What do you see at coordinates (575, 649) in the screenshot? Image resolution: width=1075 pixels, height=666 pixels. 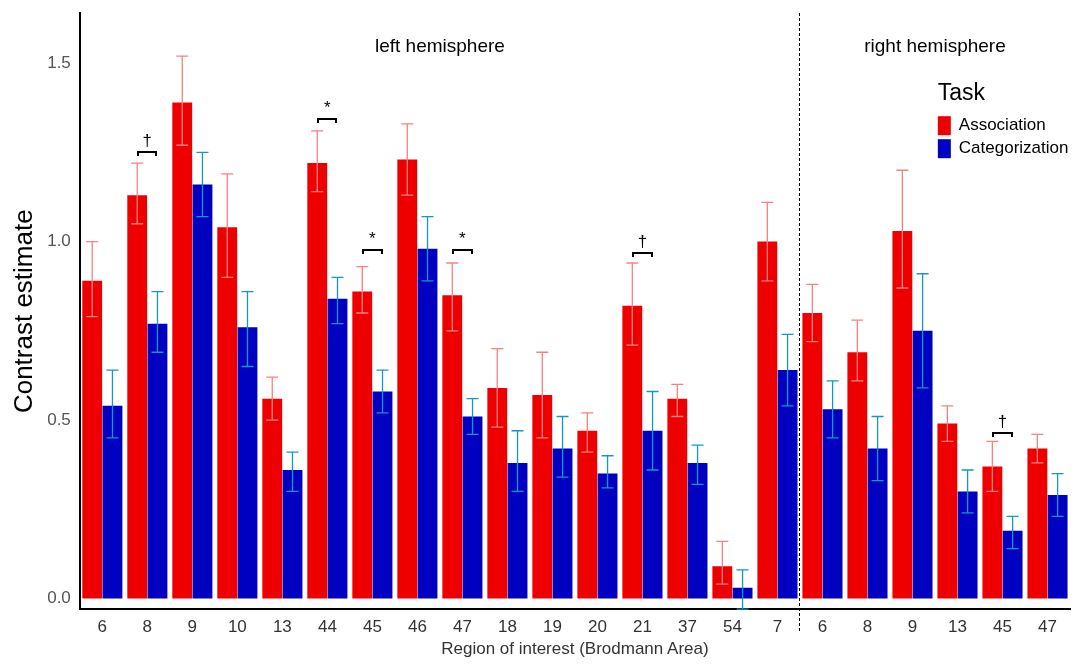 I see `x-axis-title: Region of interest (Brodmann Area)` at bounding box center [575, 649].